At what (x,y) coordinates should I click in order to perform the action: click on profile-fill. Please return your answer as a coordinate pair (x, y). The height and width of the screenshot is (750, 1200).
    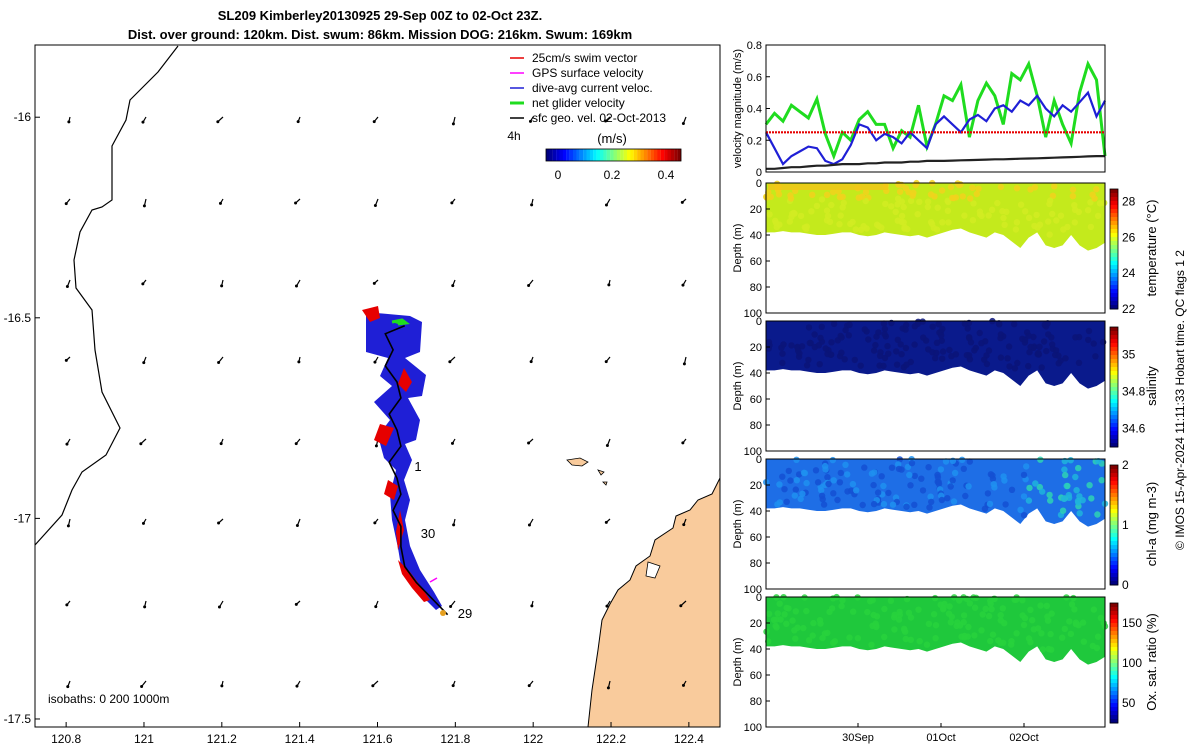
    Looking at the image, I should click on (935, 217).